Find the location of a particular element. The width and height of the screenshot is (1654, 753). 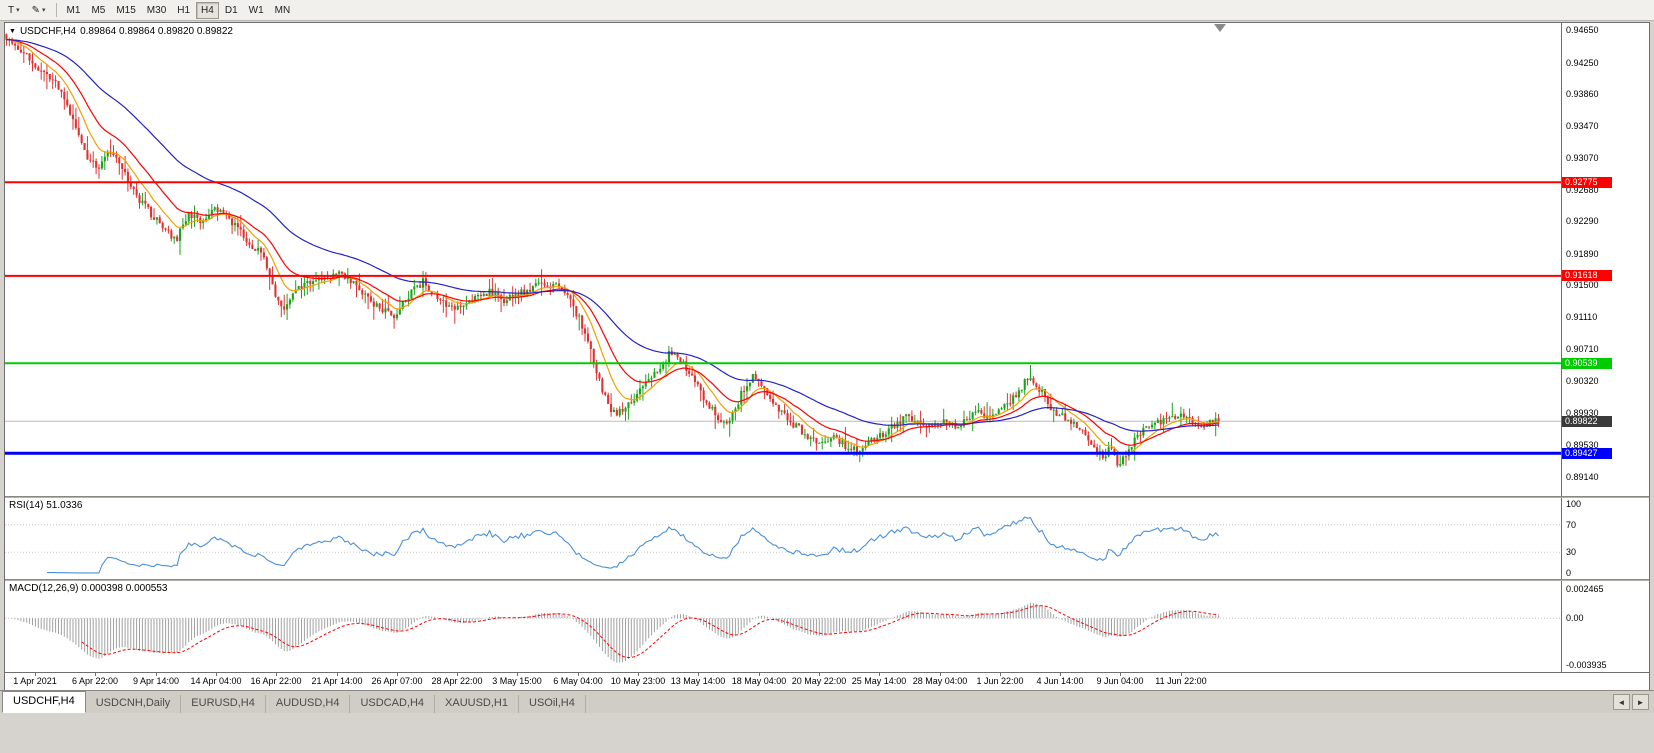

current-price-tag: 0.89822 is located at coordinates (1587, 421).